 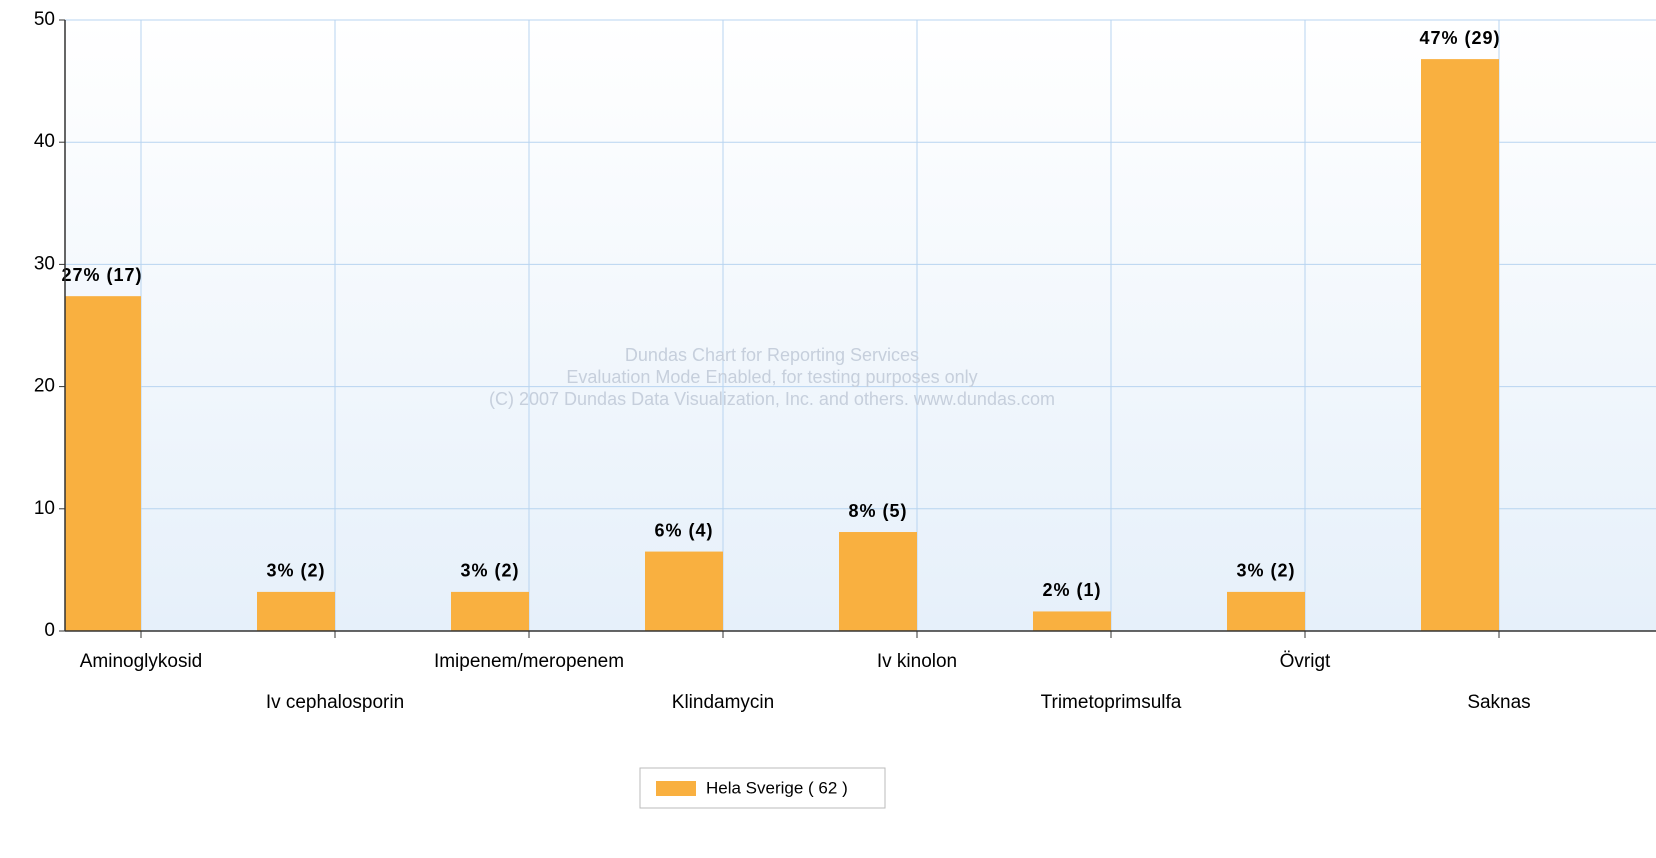 What do you see at coordinates (1498, 702) in the screenshot?
I see `x-tick-label: Saknas` at bounding box center [1498, 702].